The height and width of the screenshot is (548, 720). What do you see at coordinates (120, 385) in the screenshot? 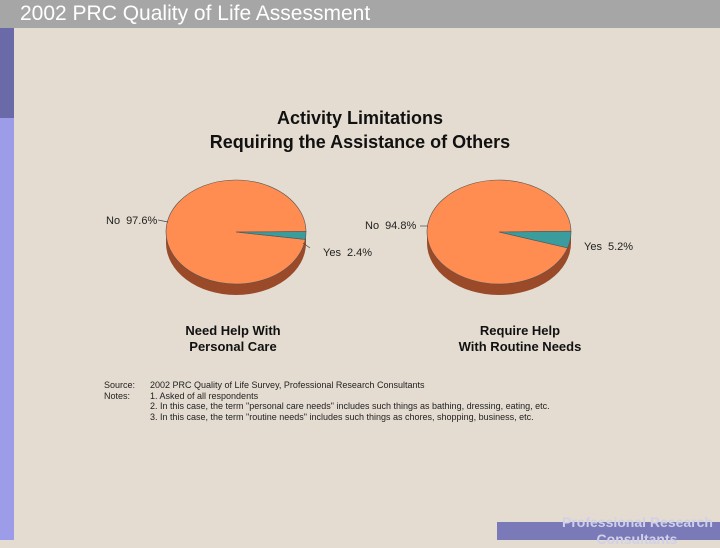
I see `source-label: Source:` at bounding box center [120, 385].